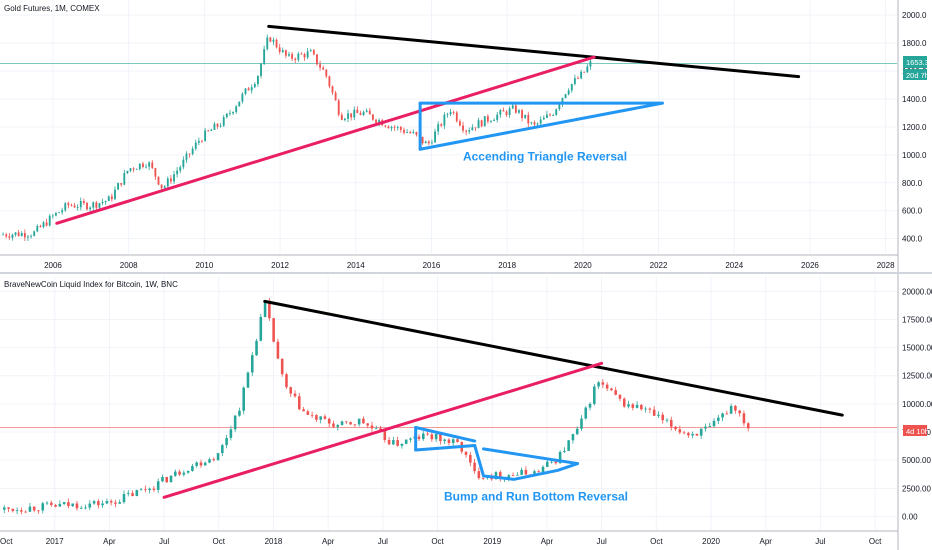 Image resolution: width=932 pixels, height=550 pixels. What do you see at coordinates (280, 265) in the screenshot?
I see `time-tick-label: 2012` at bounding box center [280, 265].